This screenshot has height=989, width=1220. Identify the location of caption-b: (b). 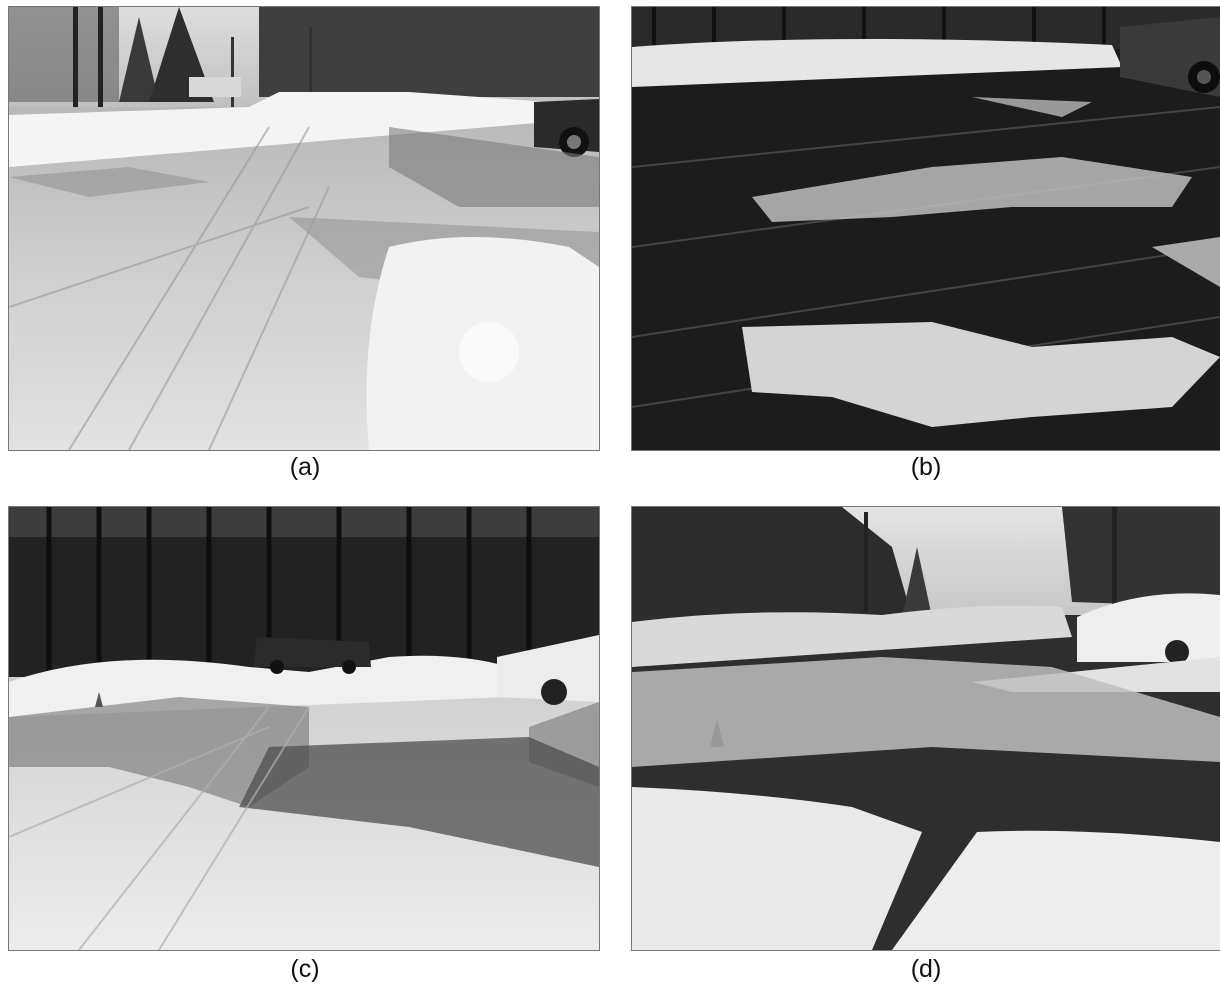
(926, 467).